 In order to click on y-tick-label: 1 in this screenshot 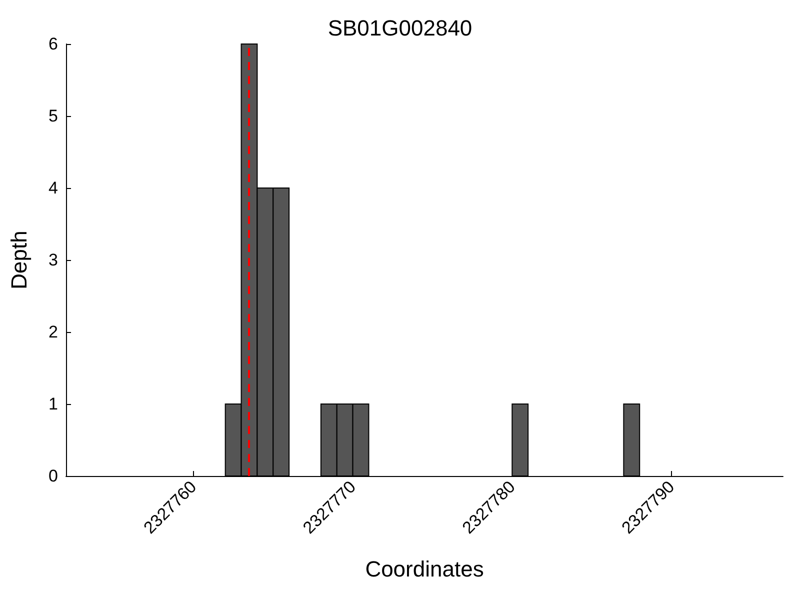, I will do `click(53, 404)`.